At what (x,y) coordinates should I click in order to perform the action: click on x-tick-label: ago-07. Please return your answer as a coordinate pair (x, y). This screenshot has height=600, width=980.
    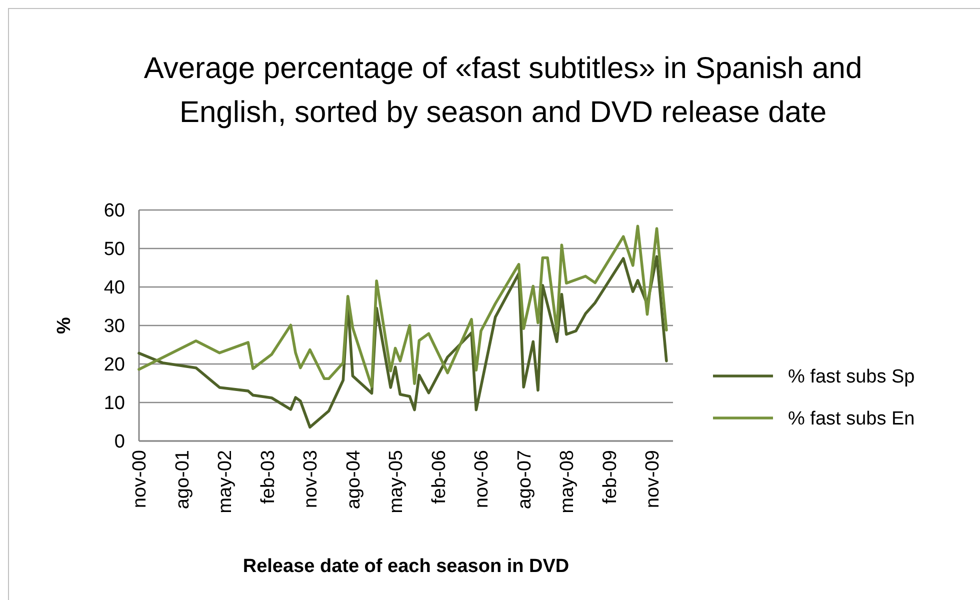
    Looking at the image, I should click on (525, 480).